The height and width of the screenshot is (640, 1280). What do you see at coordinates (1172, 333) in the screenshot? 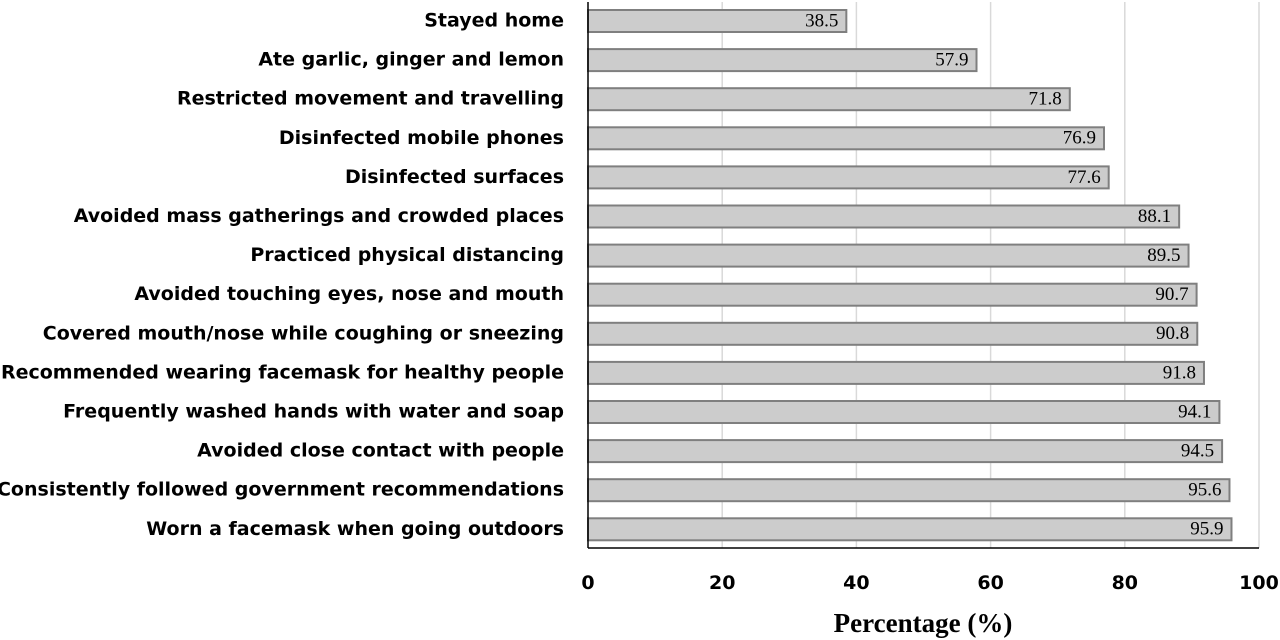
I see `data-label: 90.8` at bounding box center [1172, 333].